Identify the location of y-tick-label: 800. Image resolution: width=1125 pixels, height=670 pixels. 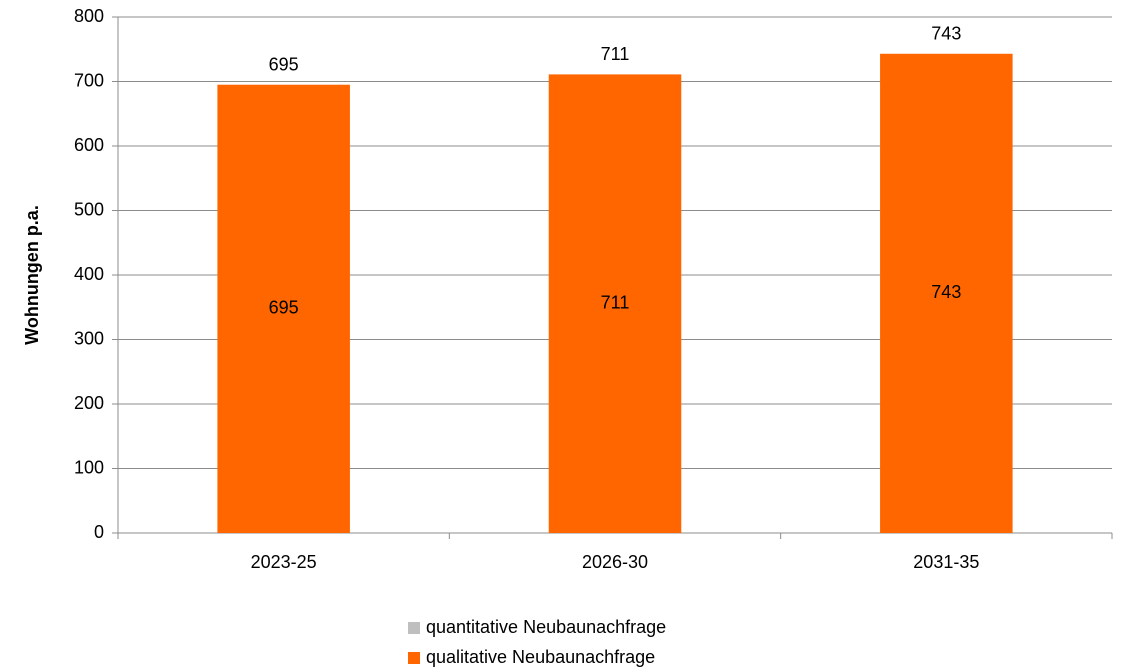
(89, 16).